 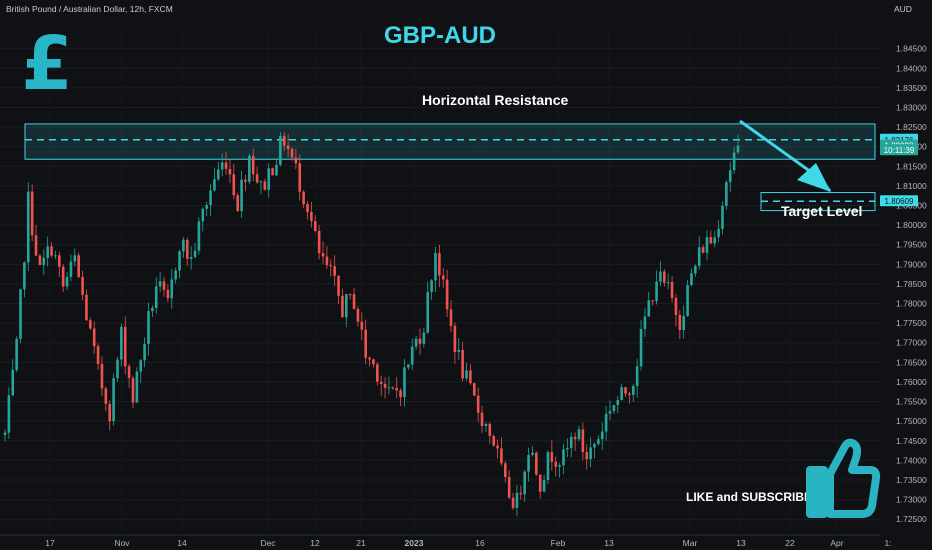 I want to click on cta-label: LIKE and SUBSCRIBE, so click(x=749, y=497).